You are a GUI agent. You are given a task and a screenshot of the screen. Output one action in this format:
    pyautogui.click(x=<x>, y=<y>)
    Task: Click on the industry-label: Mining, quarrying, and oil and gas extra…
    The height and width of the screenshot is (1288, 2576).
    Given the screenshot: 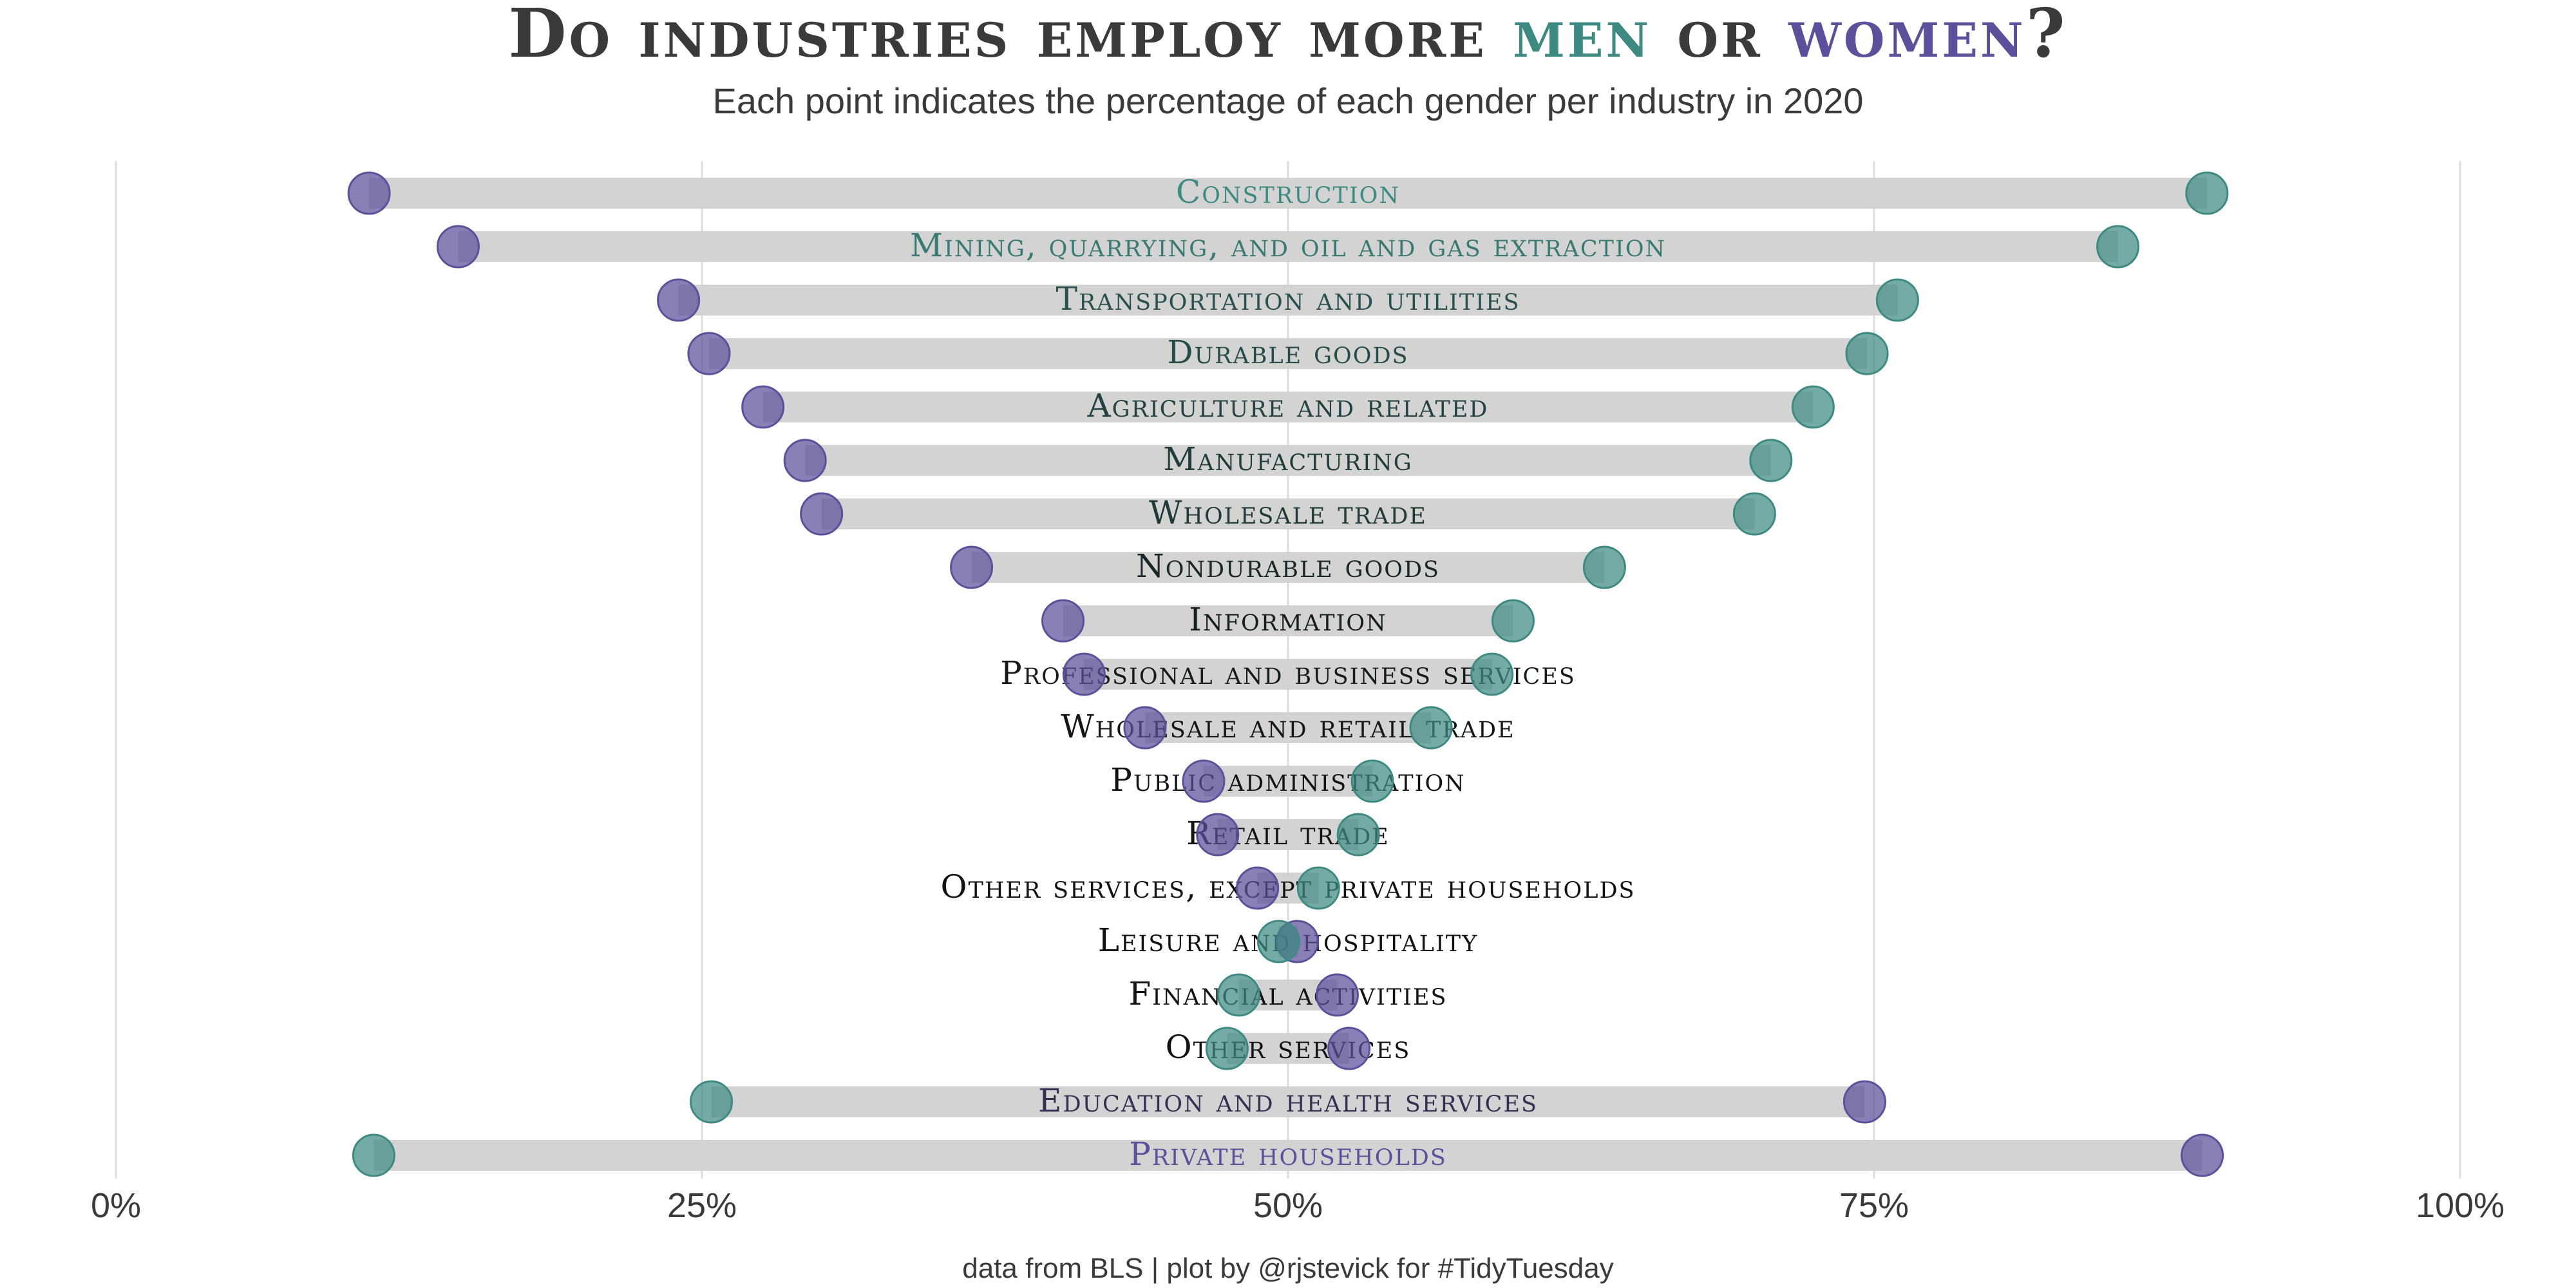 What is the action you would take?
    pyautogui.click(x=1288, y=246)
    